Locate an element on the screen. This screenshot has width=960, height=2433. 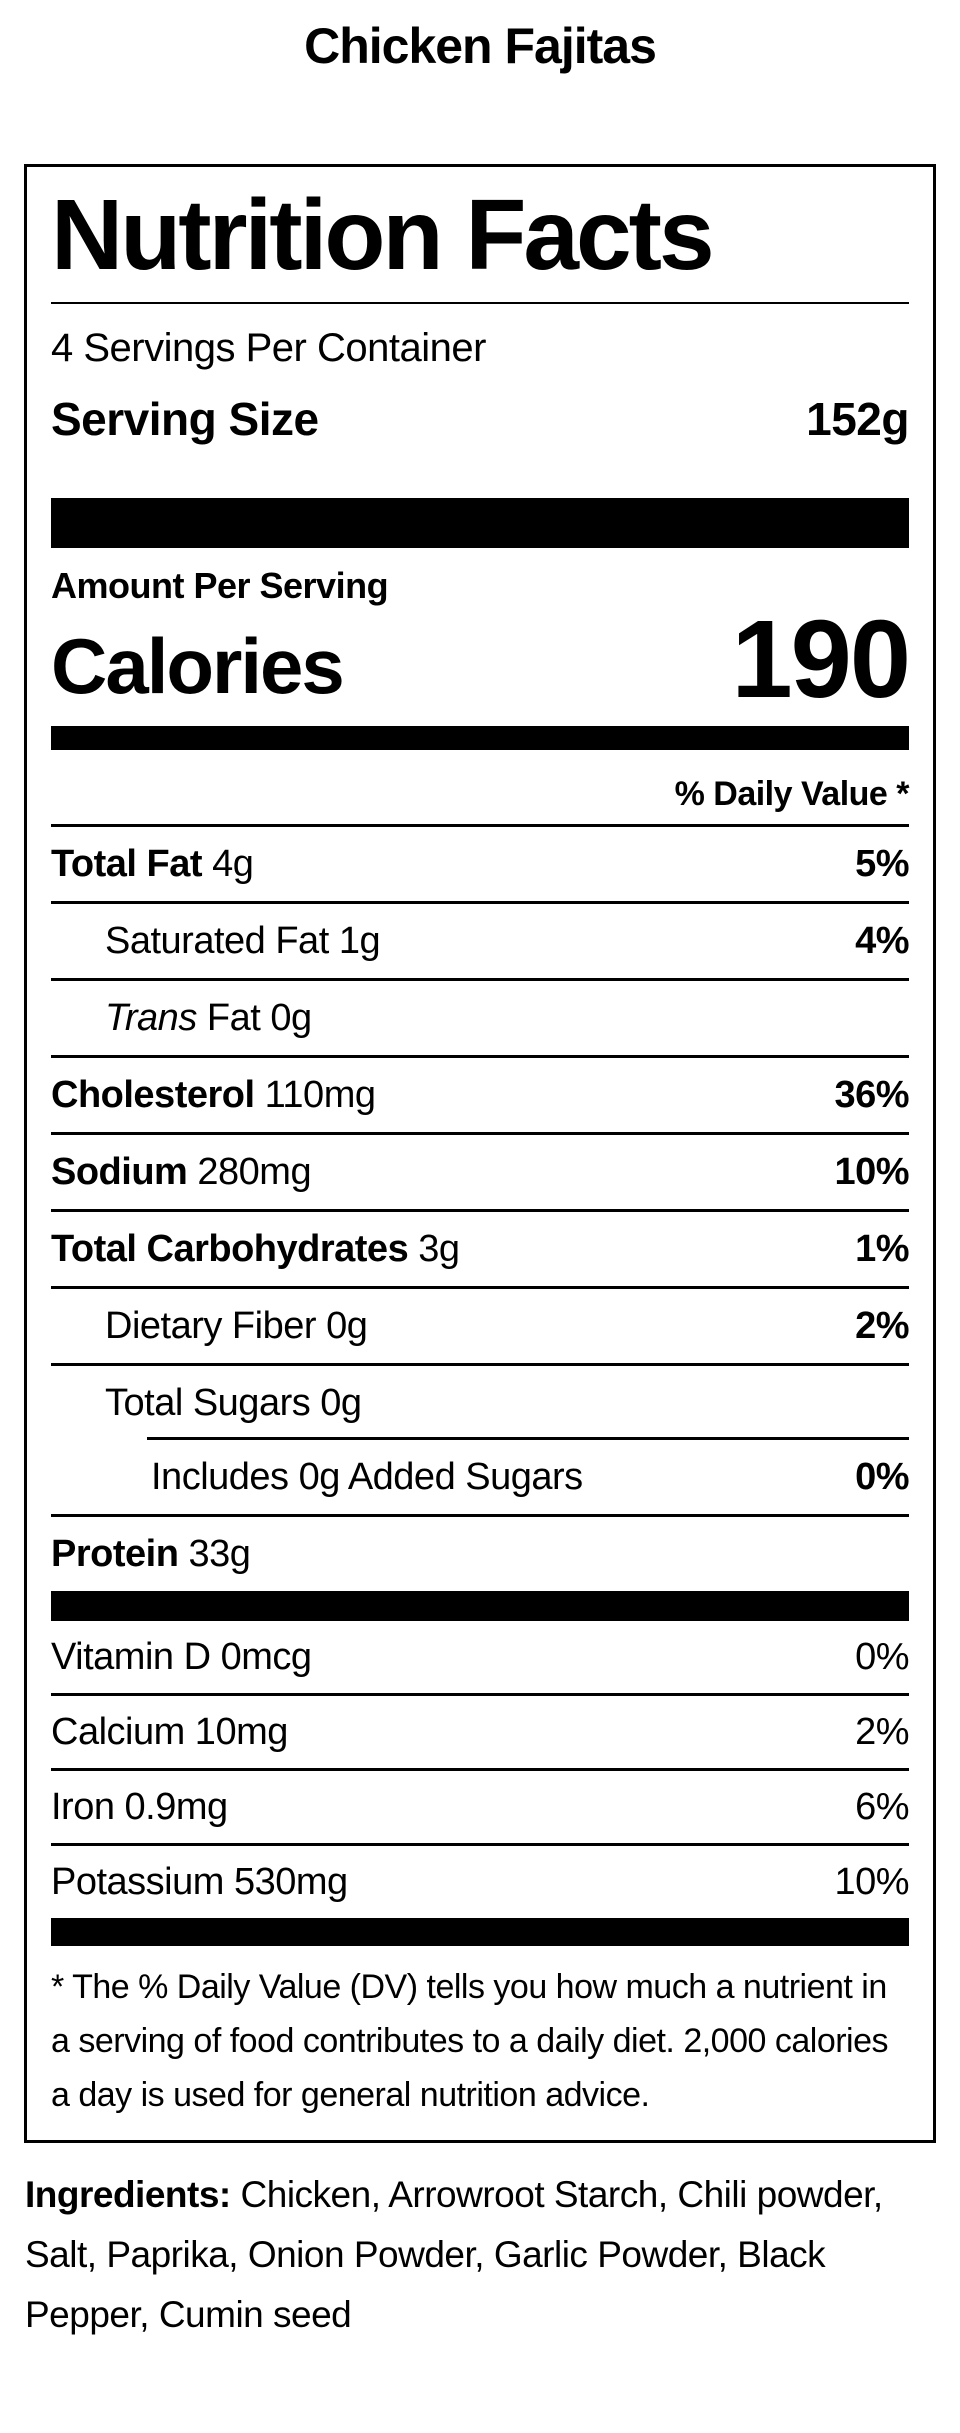
nutrient-name: Saturated Fat 1g is located at coordinates (243, 941).